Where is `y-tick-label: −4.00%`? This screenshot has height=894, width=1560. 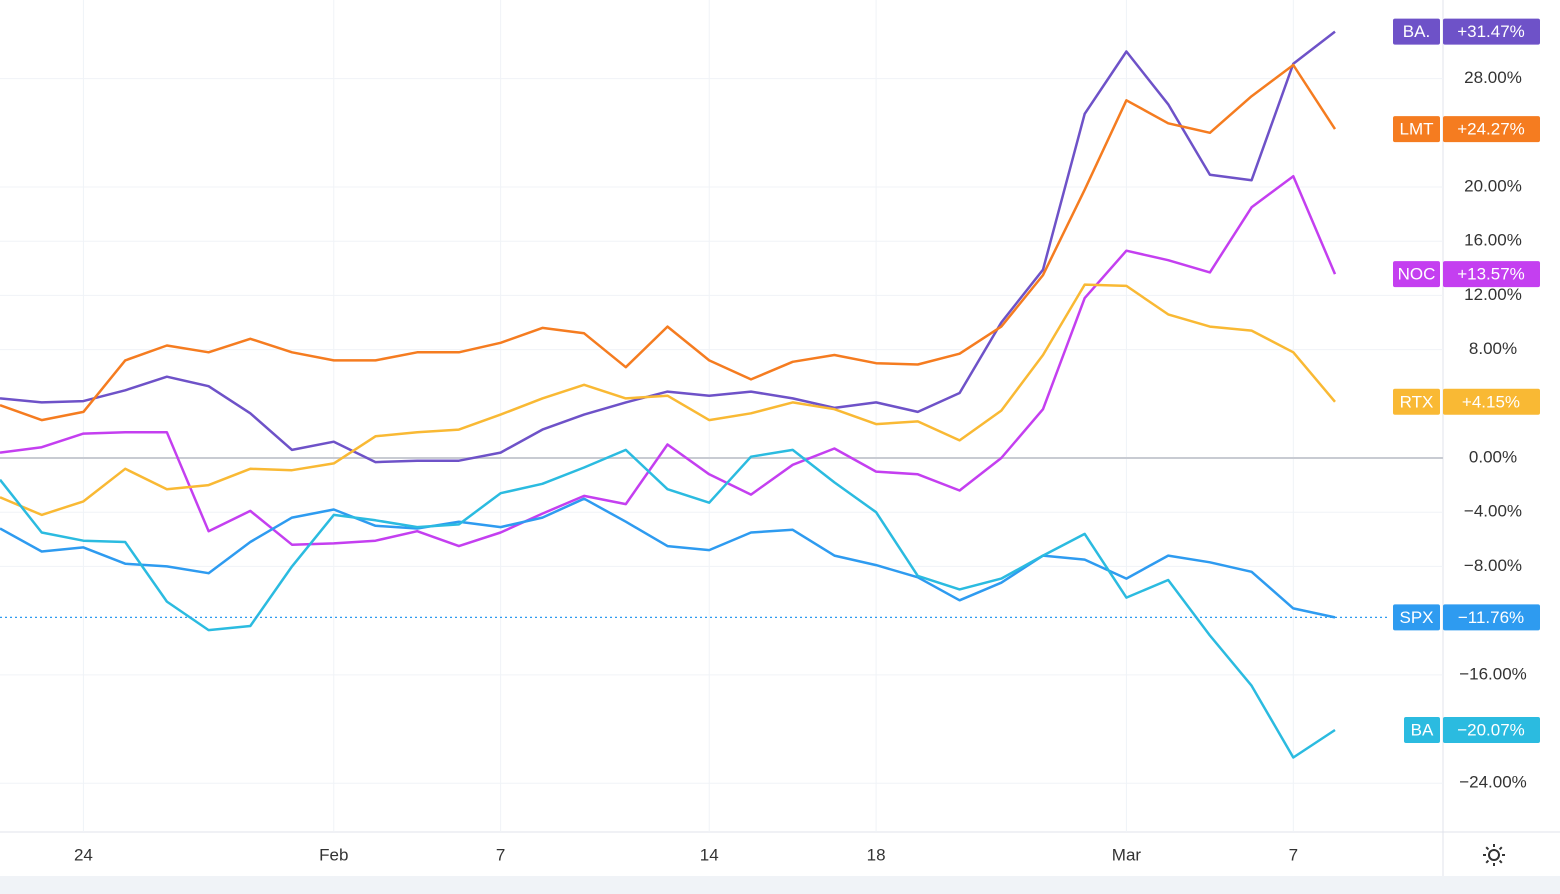 y-tick-label: −4.00% is located at coordinates (1493, 511).